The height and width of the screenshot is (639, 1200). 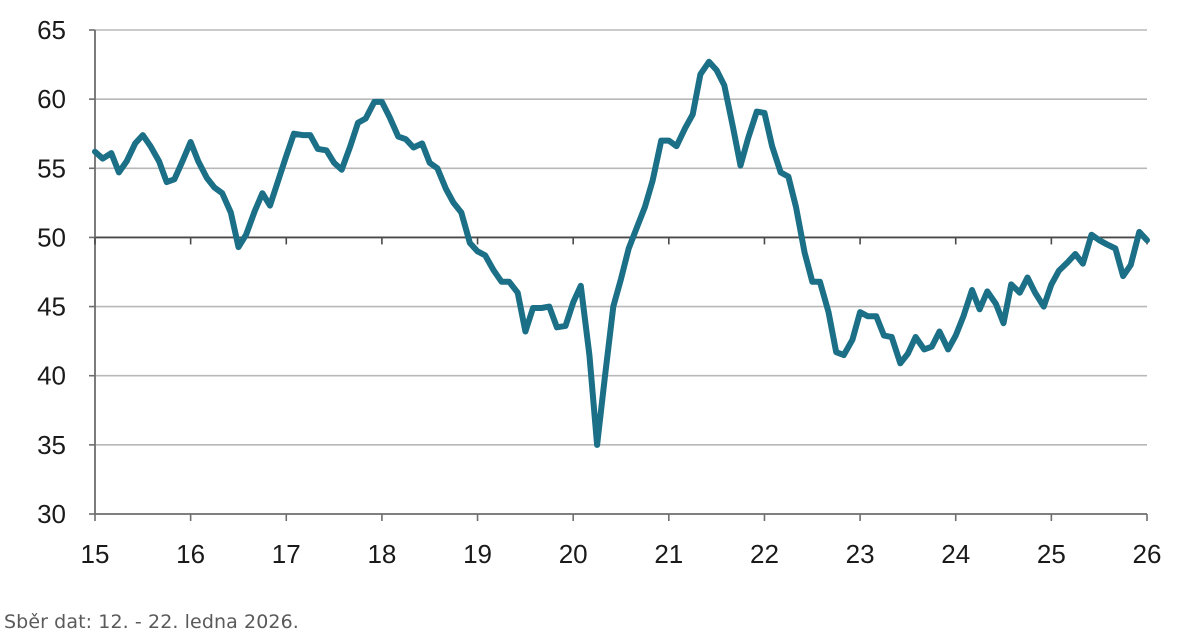 I want to click on x-tick-label-22: 22, so click(x=764, y=554).